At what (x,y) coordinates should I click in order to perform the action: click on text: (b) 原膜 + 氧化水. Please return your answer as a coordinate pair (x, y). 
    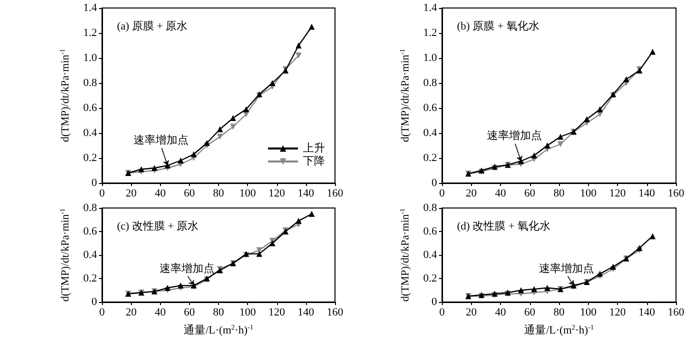
    Looking at the image, I should click on (498, 26).